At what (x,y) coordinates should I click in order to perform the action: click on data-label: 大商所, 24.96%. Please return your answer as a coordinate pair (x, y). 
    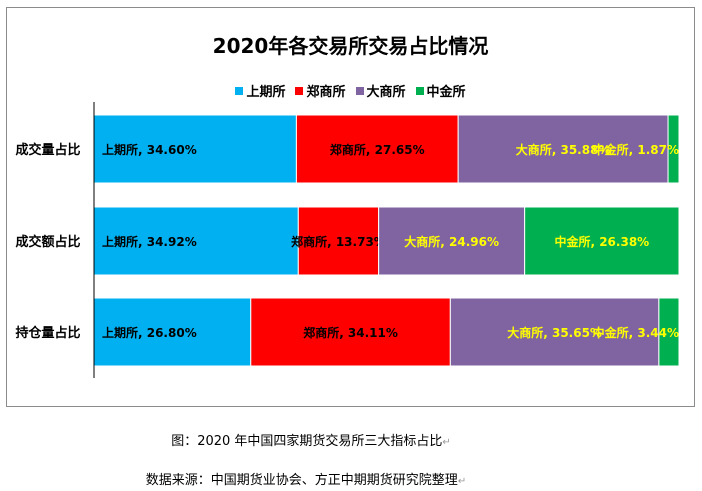
    Looking at the image, I should click on (451, 241).